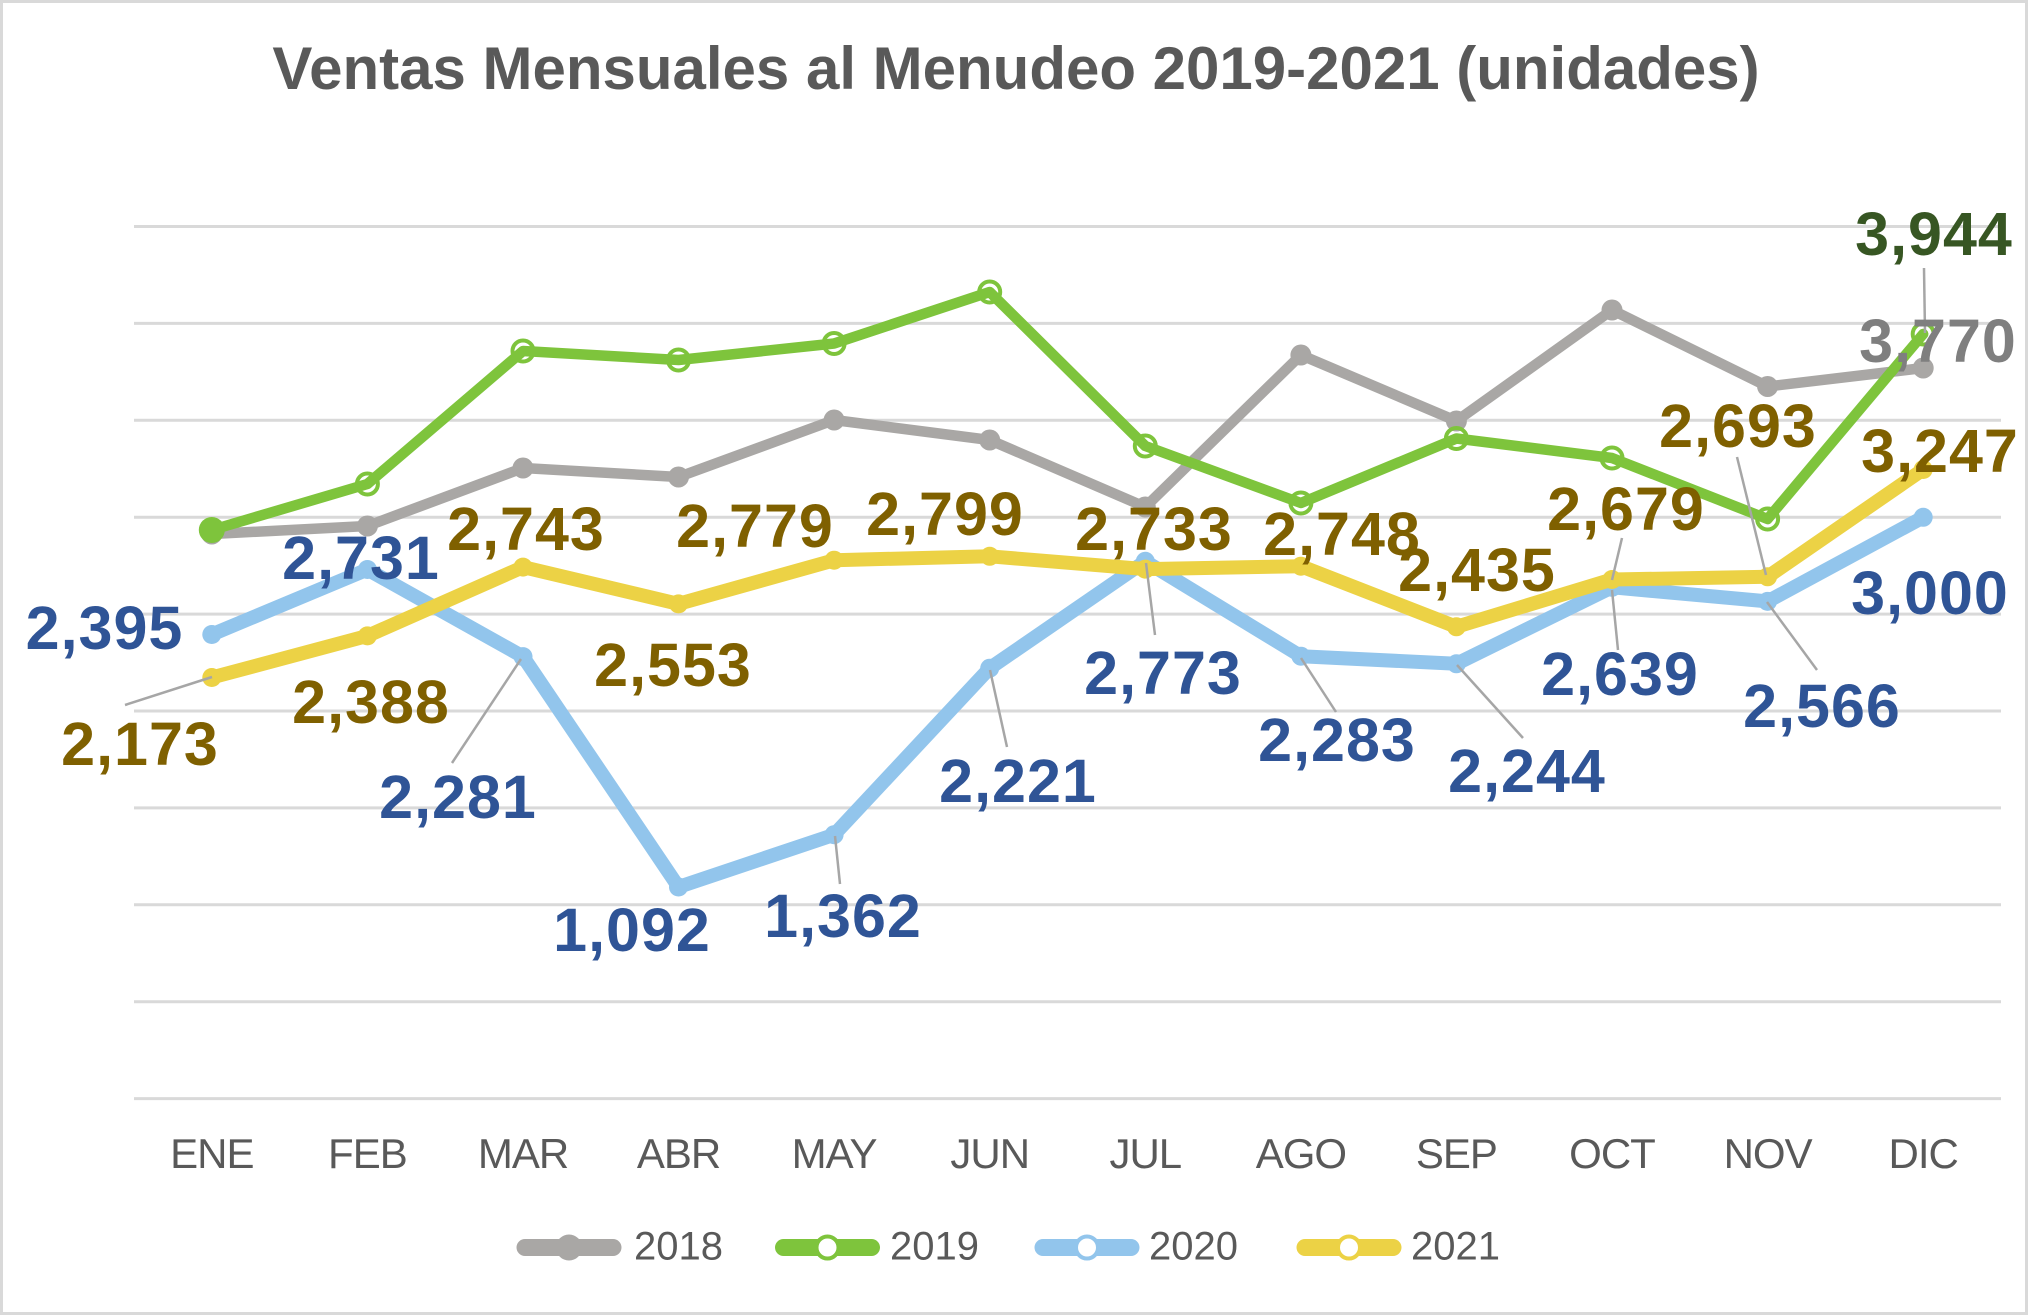 This screenshot has height=1315, width=2028. I want to click on svg-text: DIC, so click(1923, 1153).